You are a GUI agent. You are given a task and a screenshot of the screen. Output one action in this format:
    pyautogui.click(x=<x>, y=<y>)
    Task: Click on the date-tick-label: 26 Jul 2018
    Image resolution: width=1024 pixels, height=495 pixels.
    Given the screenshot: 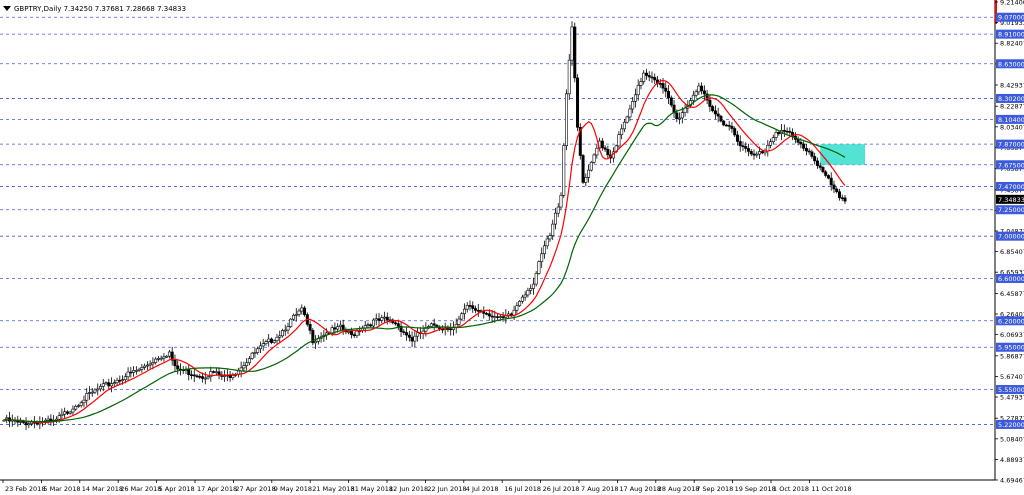 What is the action you would take?
    pyautogui.click(x=561, y=489)
    